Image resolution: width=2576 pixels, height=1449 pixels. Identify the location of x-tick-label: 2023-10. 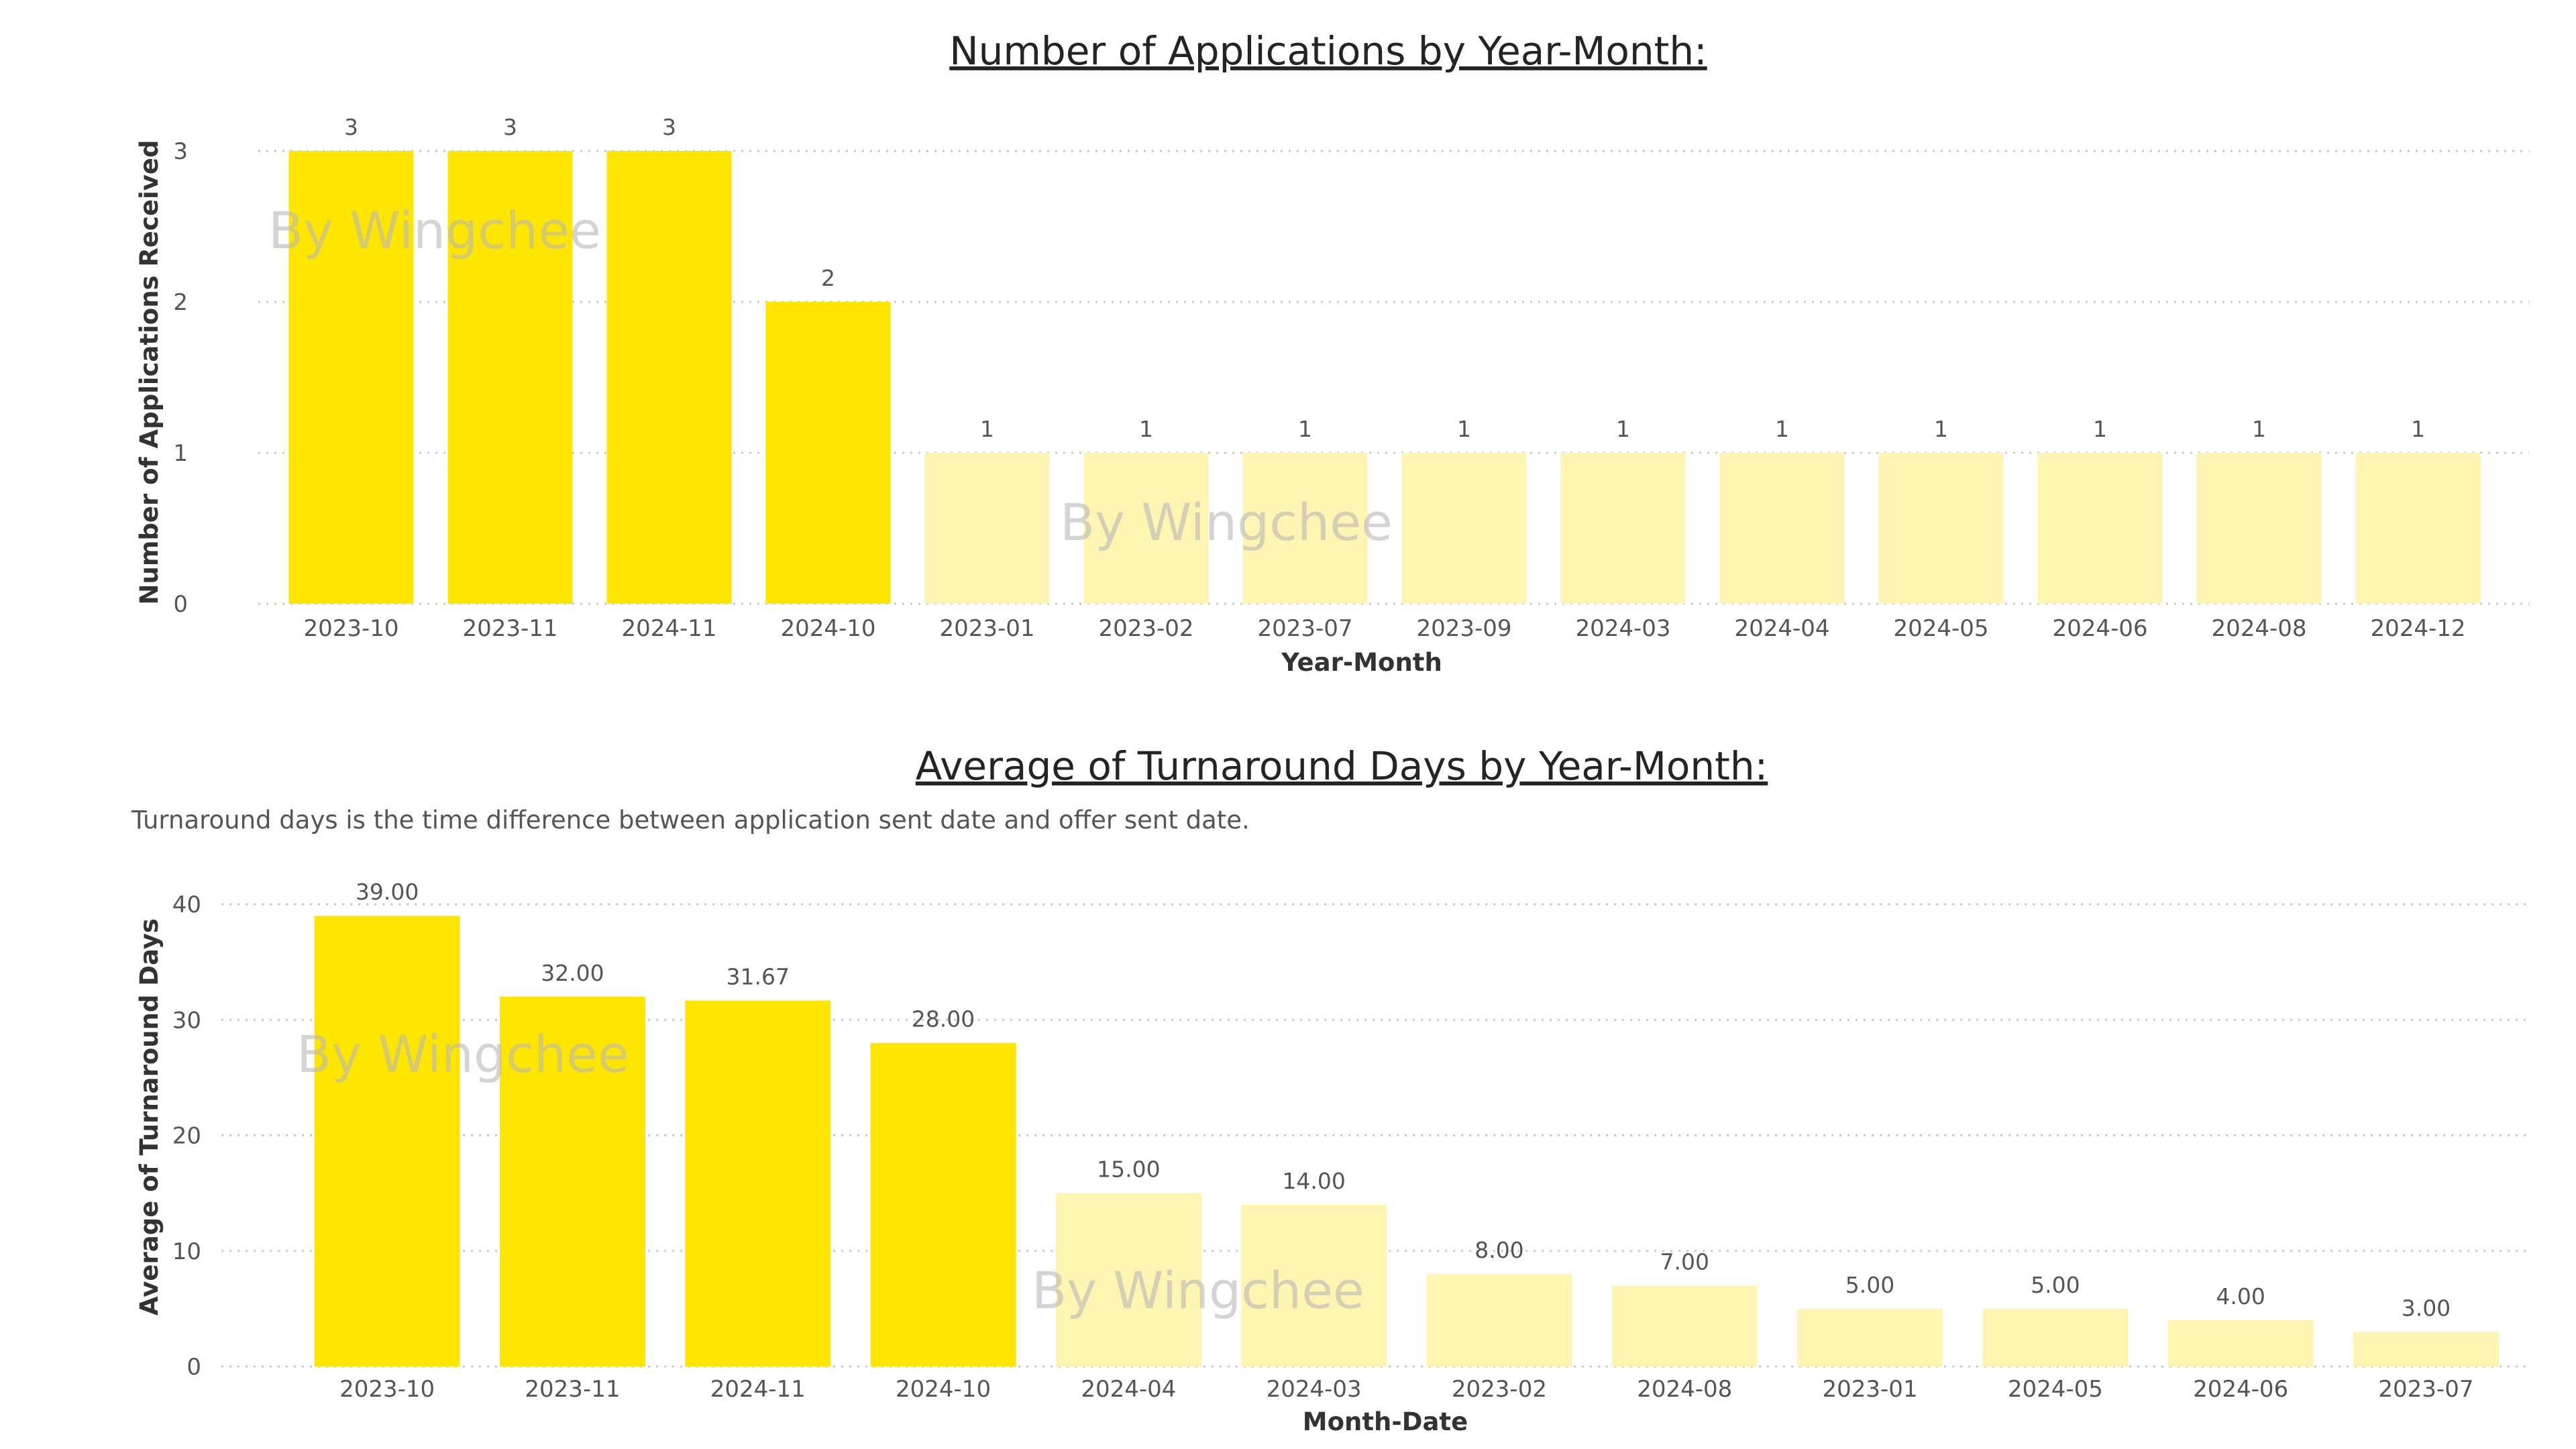
(387, 1389).